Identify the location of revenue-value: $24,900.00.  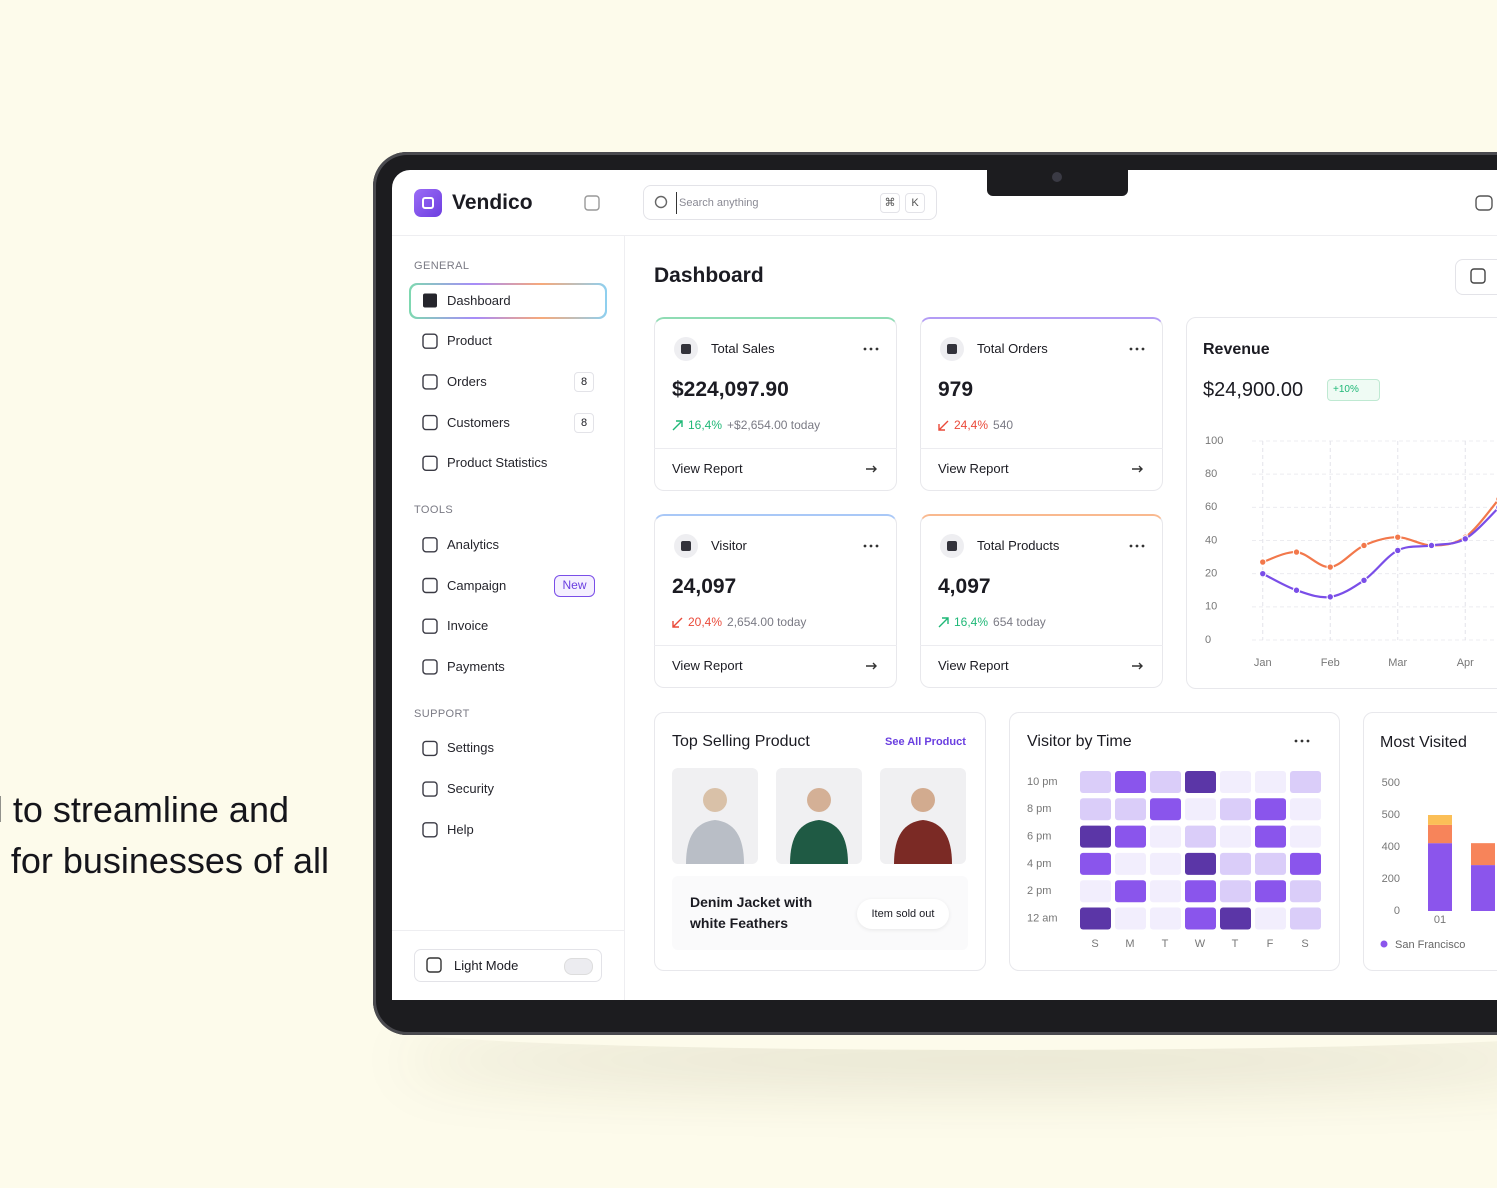
(1253, 390).